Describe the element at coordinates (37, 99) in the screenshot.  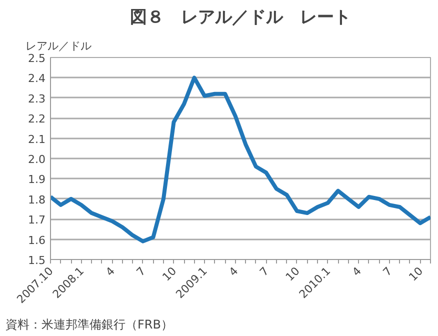
I see `y-tick-label: 2.3` at that location.